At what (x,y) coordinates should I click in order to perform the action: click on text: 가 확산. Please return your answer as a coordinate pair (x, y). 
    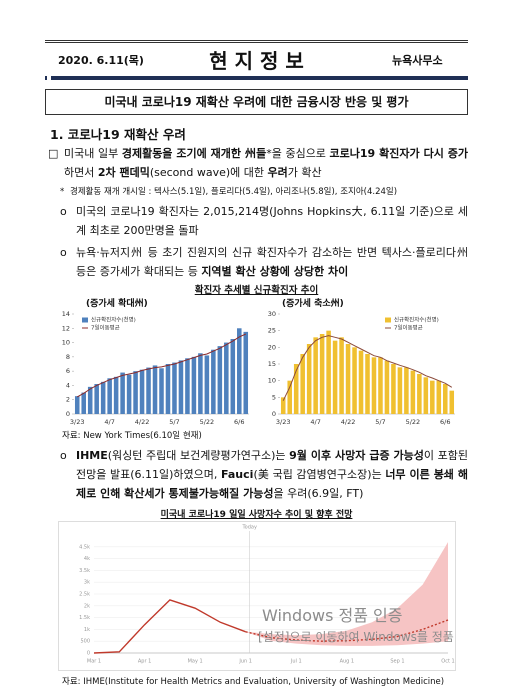
    Looking at the image, I should click on (304, 172).